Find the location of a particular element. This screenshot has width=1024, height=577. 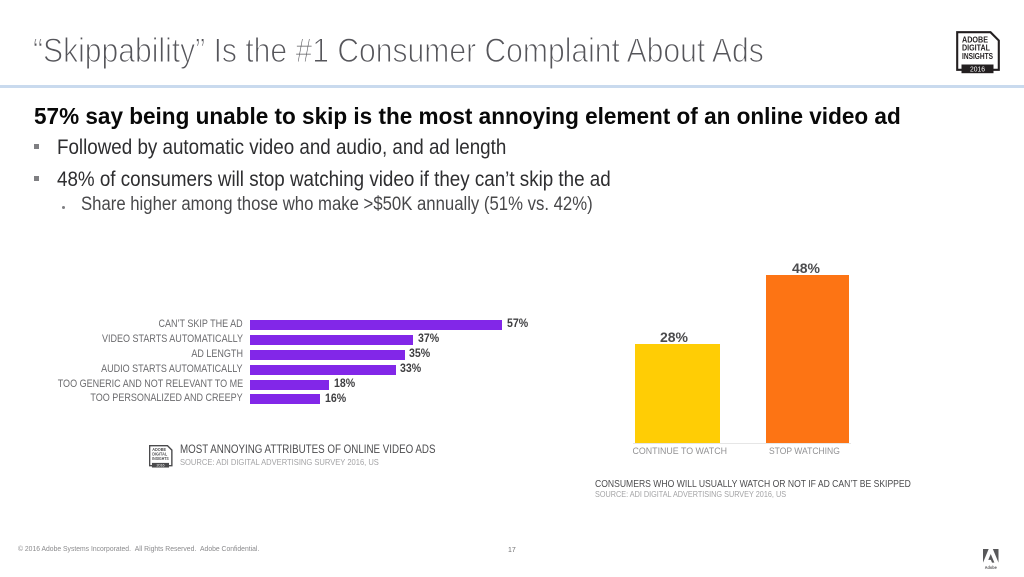

svg-text: Adobe is located at coordinates (991, 568).